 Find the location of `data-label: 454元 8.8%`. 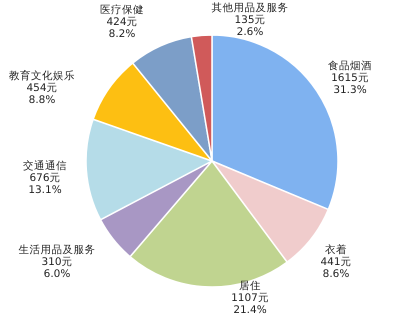

data-label: 454元 8.8% is located at coordinates (42, 94).